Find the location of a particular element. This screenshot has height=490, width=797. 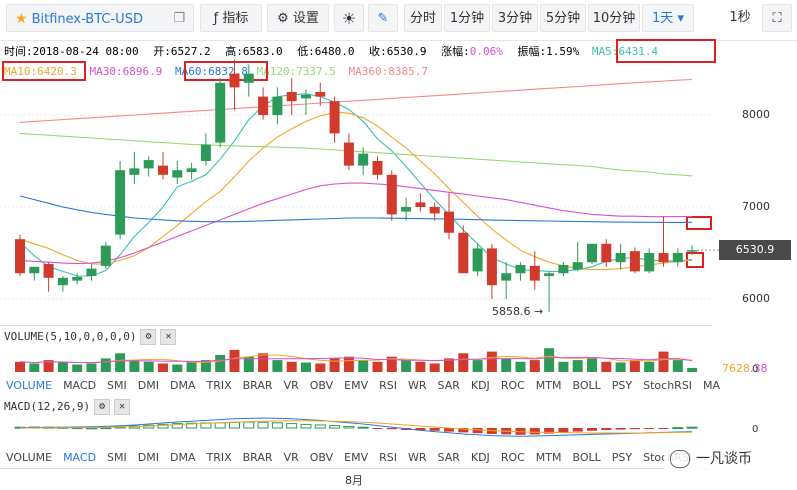

info-high: 高:6583.0 is located at coordinates (254, 51).